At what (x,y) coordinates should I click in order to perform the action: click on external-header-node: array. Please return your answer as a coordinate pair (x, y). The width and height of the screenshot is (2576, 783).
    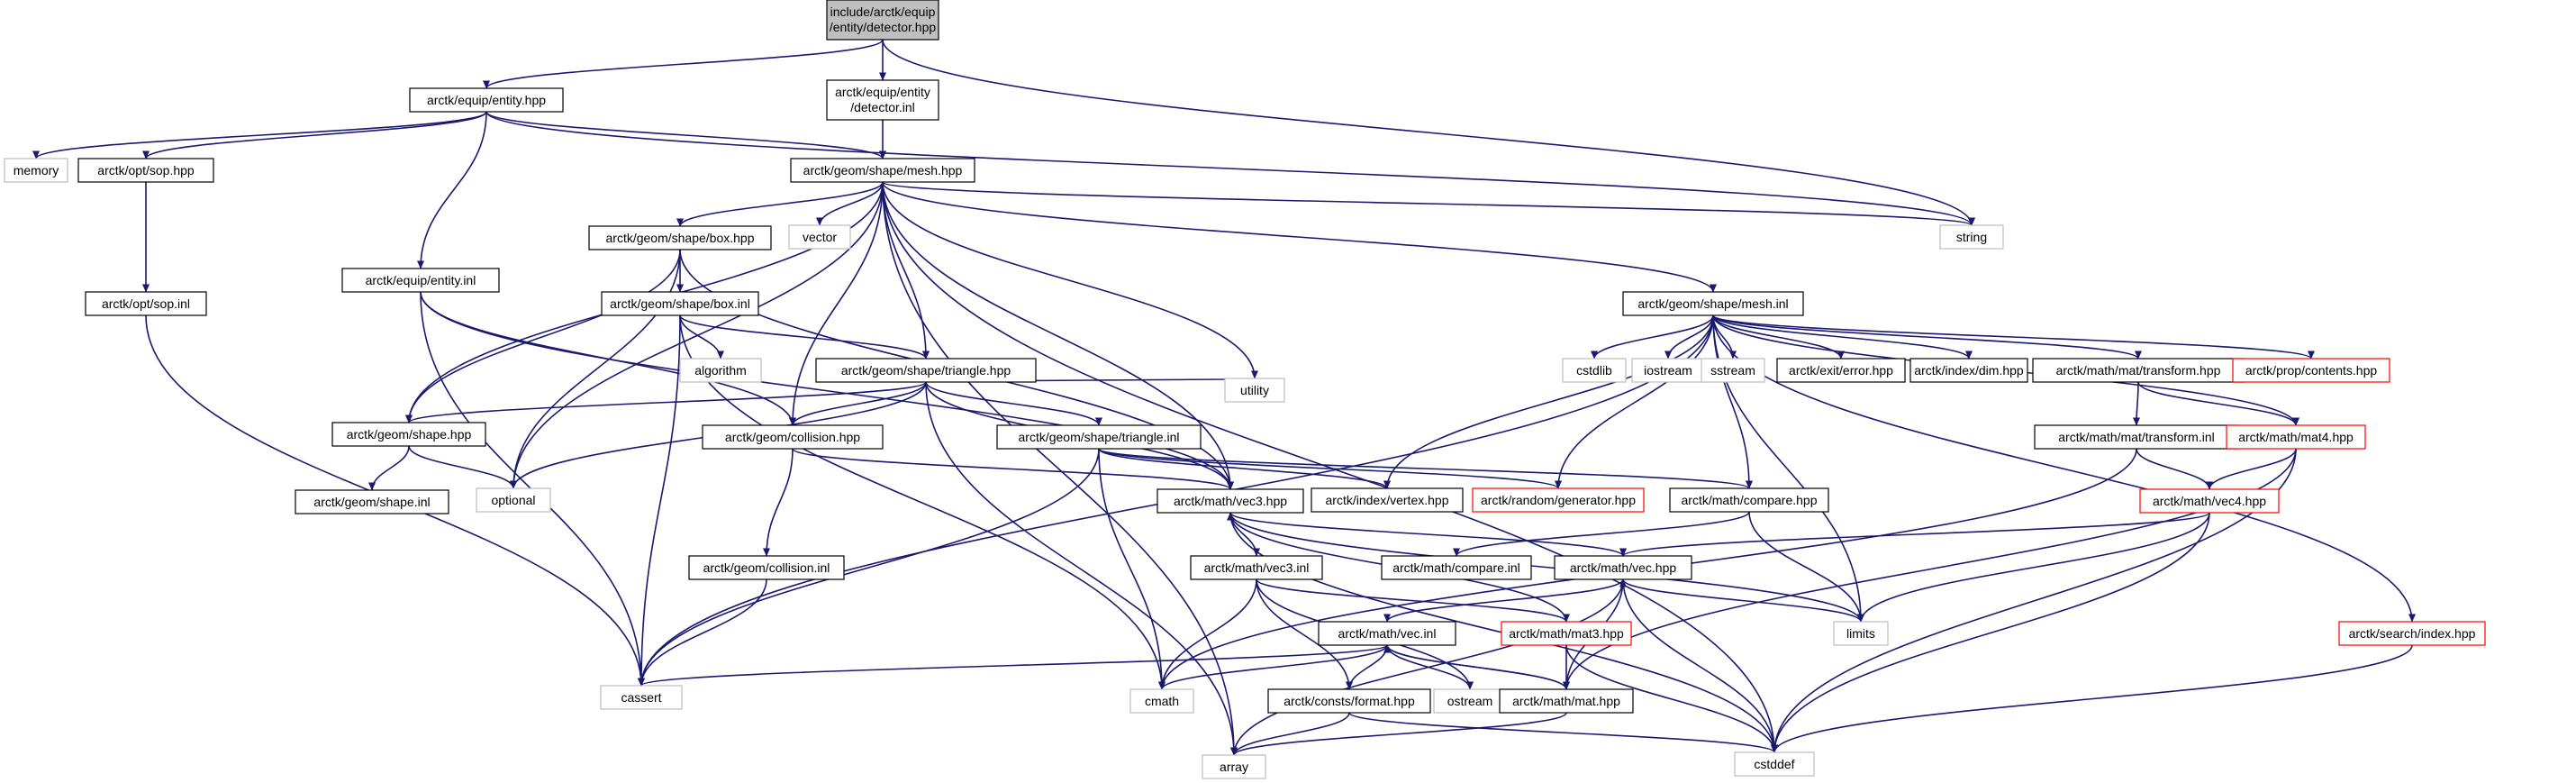
    Looking at the image, I should click on (1234, 766).